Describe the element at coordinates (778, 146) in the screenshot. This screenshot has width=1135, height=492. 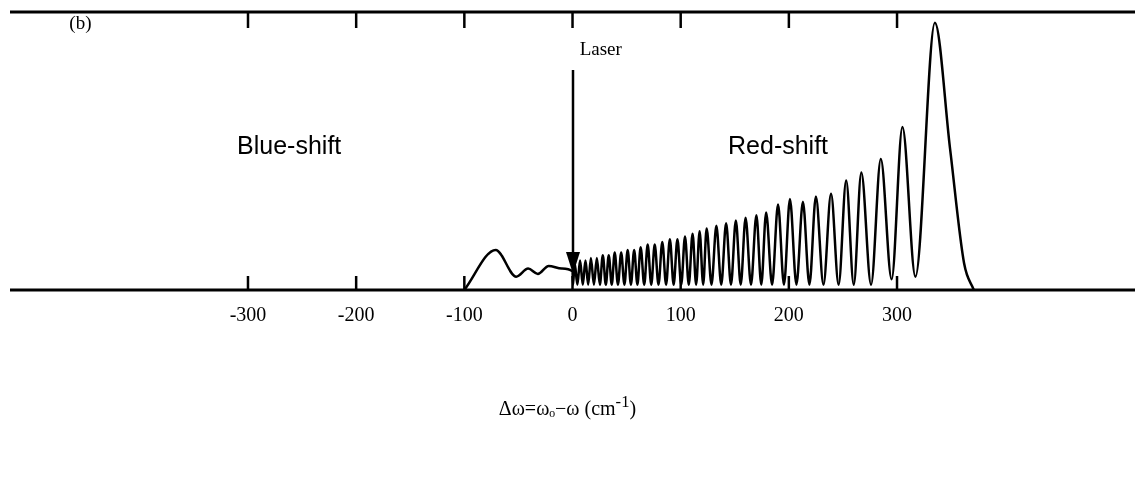
I see `annotation: Red-shift` at that location.